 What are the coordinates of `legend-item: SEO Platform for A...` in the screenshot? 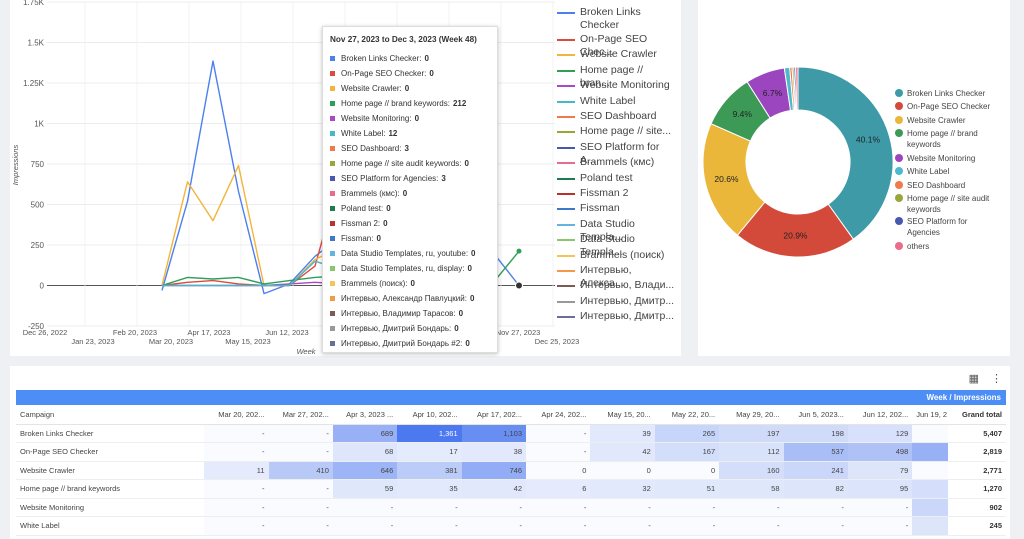 It's located at (616, 154).